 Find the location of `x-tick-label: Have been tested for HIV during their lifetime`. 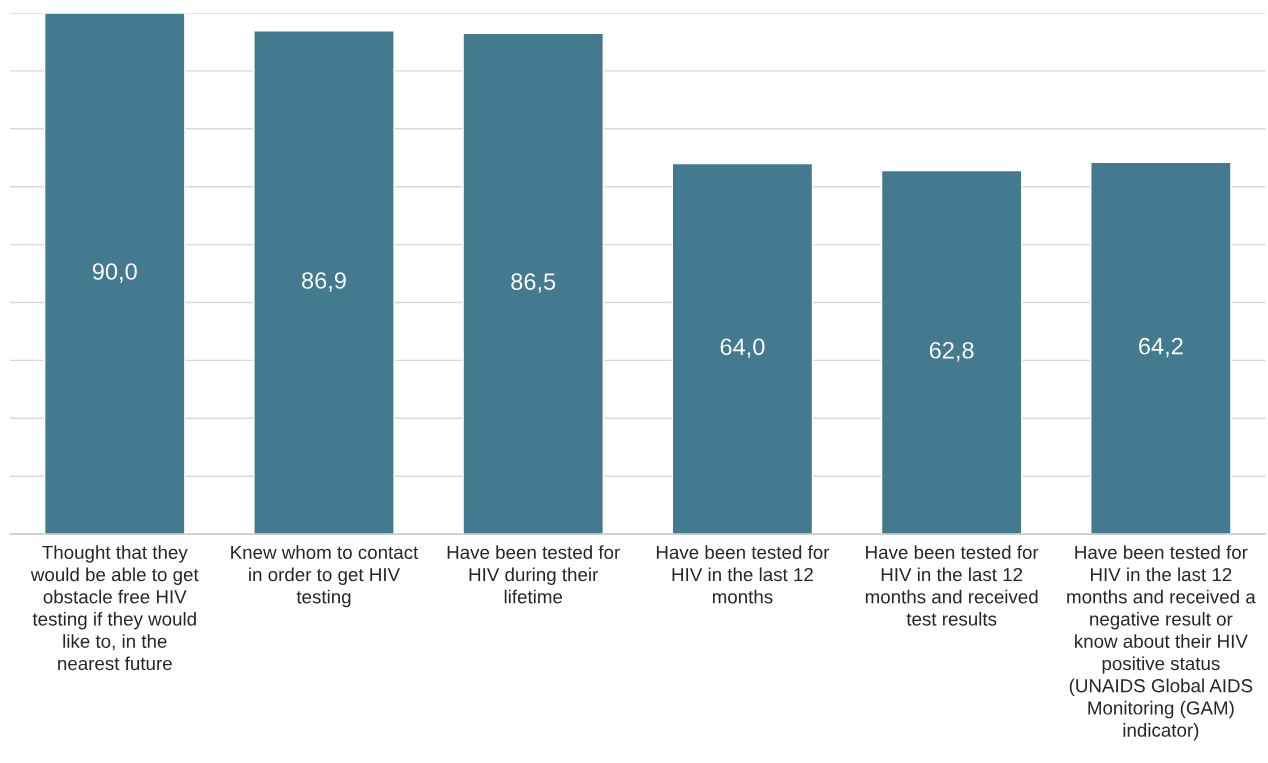

x-tick-label: Have been tested for HIV during their lifetime is located at coordinates (533, 574).